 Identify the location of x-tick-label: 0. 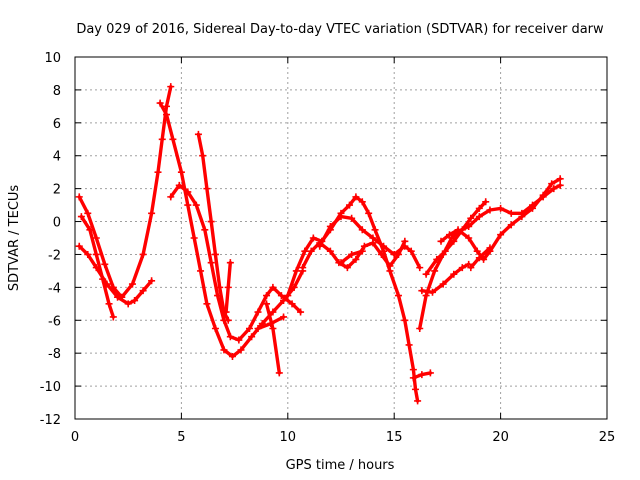
(75, 437).